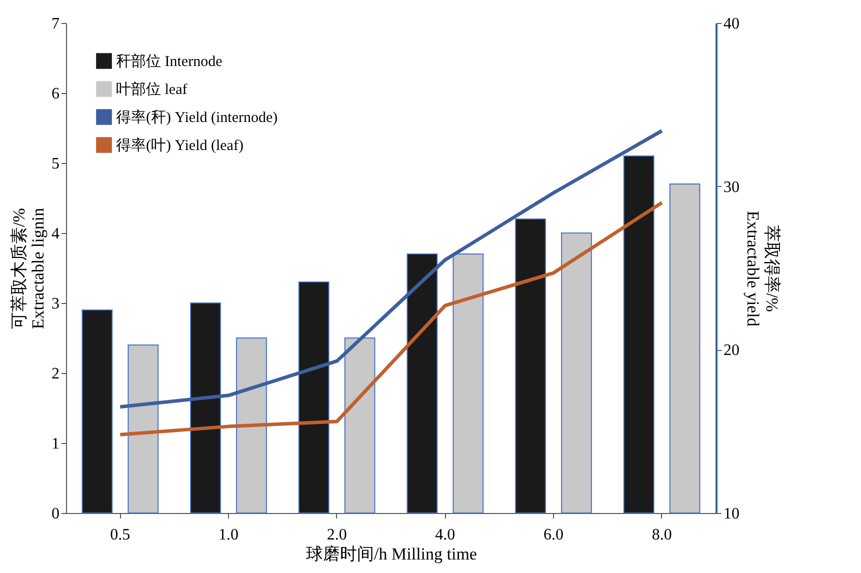  I want to click on y2-tick-label: 10, so click(732, 514).